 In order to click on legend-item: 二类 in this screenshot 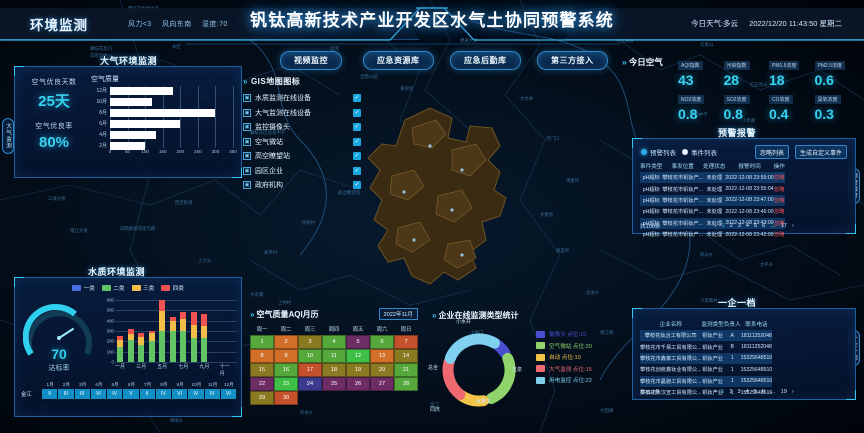, I will do `click(113, 288)`.